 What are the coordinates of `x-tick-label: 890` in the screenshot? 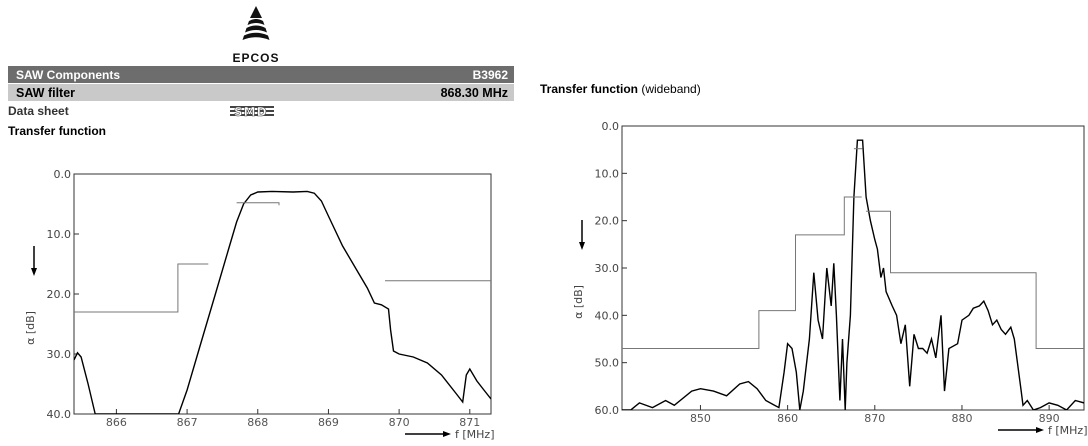 It's located at (1049, 418).